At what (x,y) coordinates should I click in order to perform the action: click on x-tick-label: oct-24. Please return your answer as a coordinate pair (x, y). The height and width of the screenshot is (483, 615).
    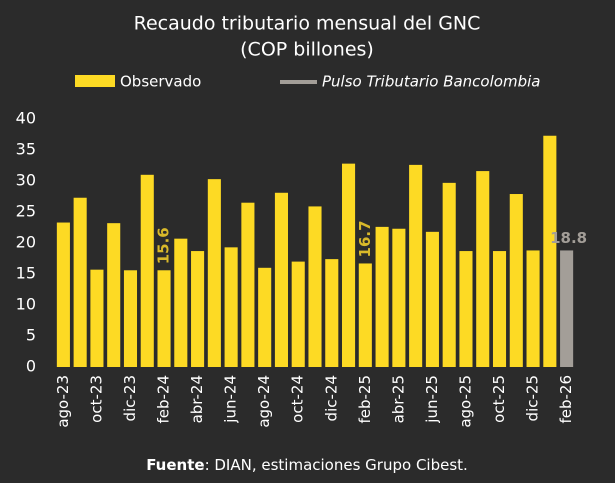
    Looking at the image, I should click on (298, 399).